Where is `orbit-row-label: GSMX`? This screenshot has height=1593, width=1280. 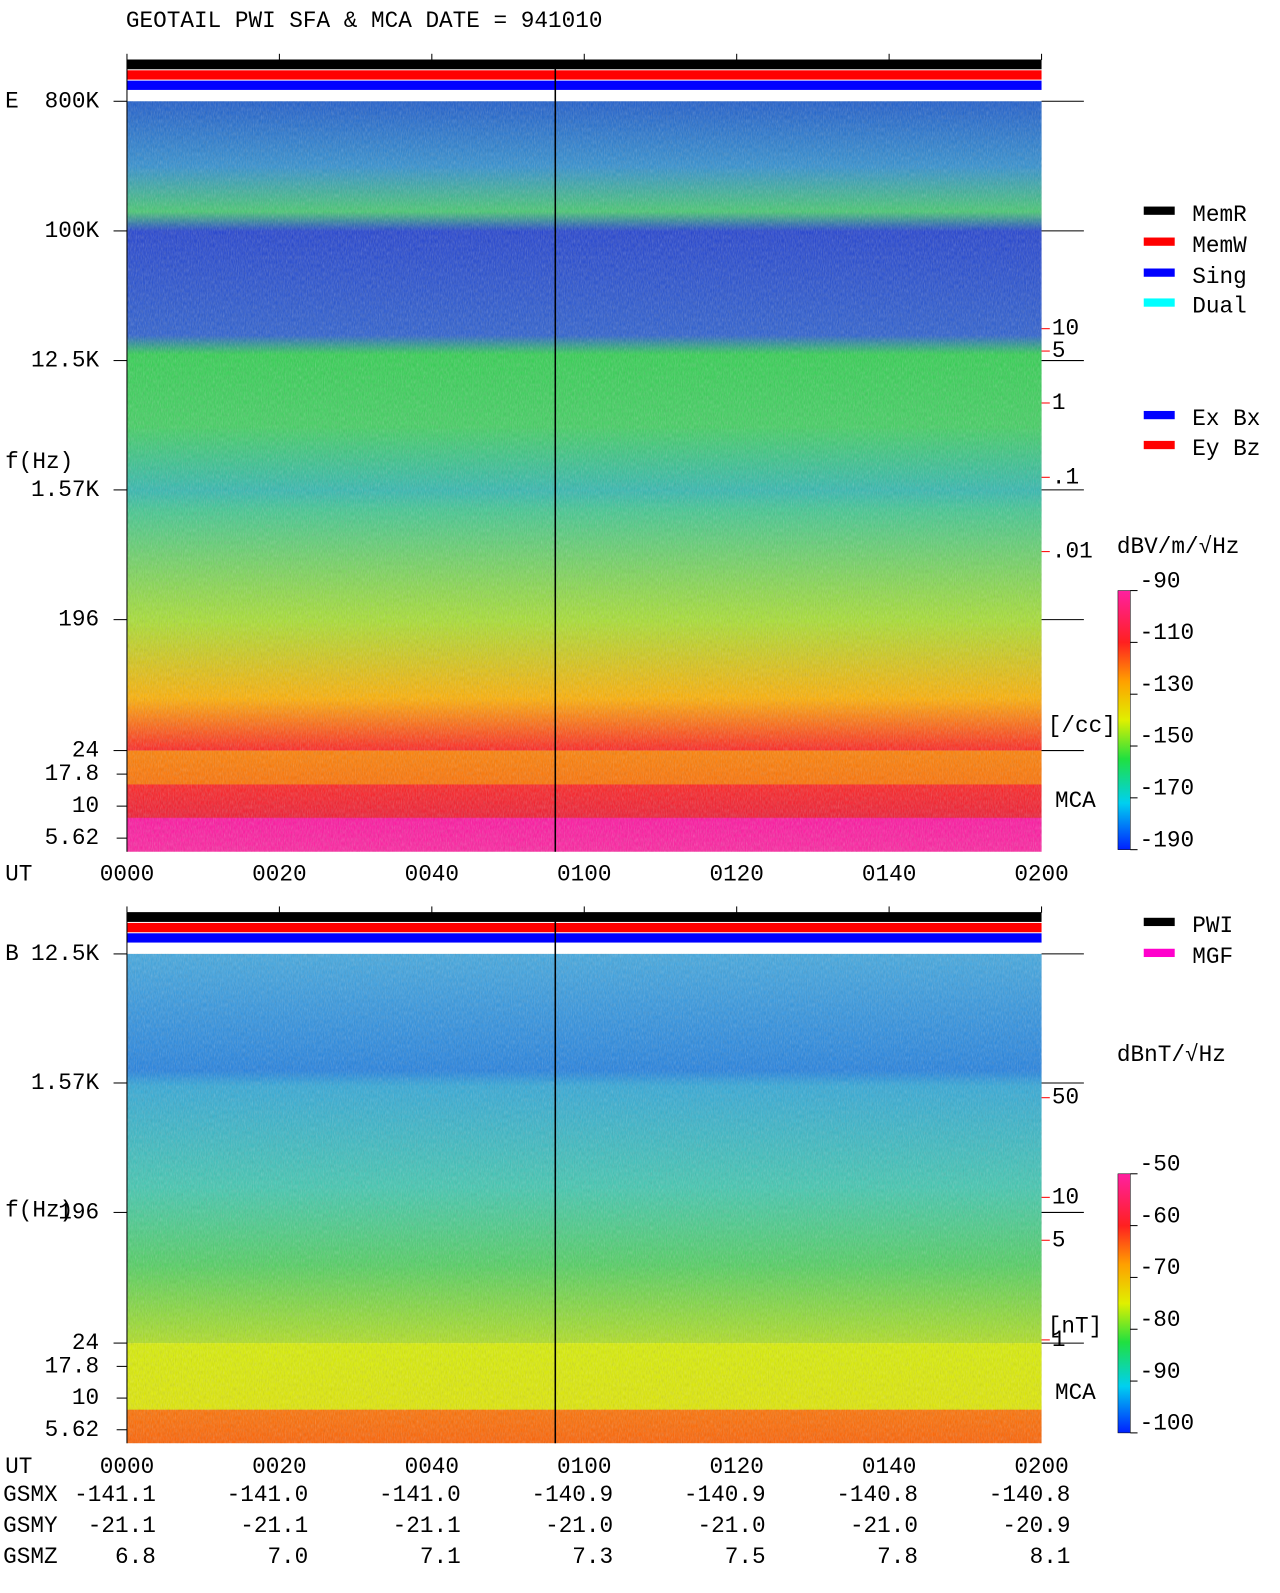
orbit-row-label: GSMX is located at coordinates (30, 1495).